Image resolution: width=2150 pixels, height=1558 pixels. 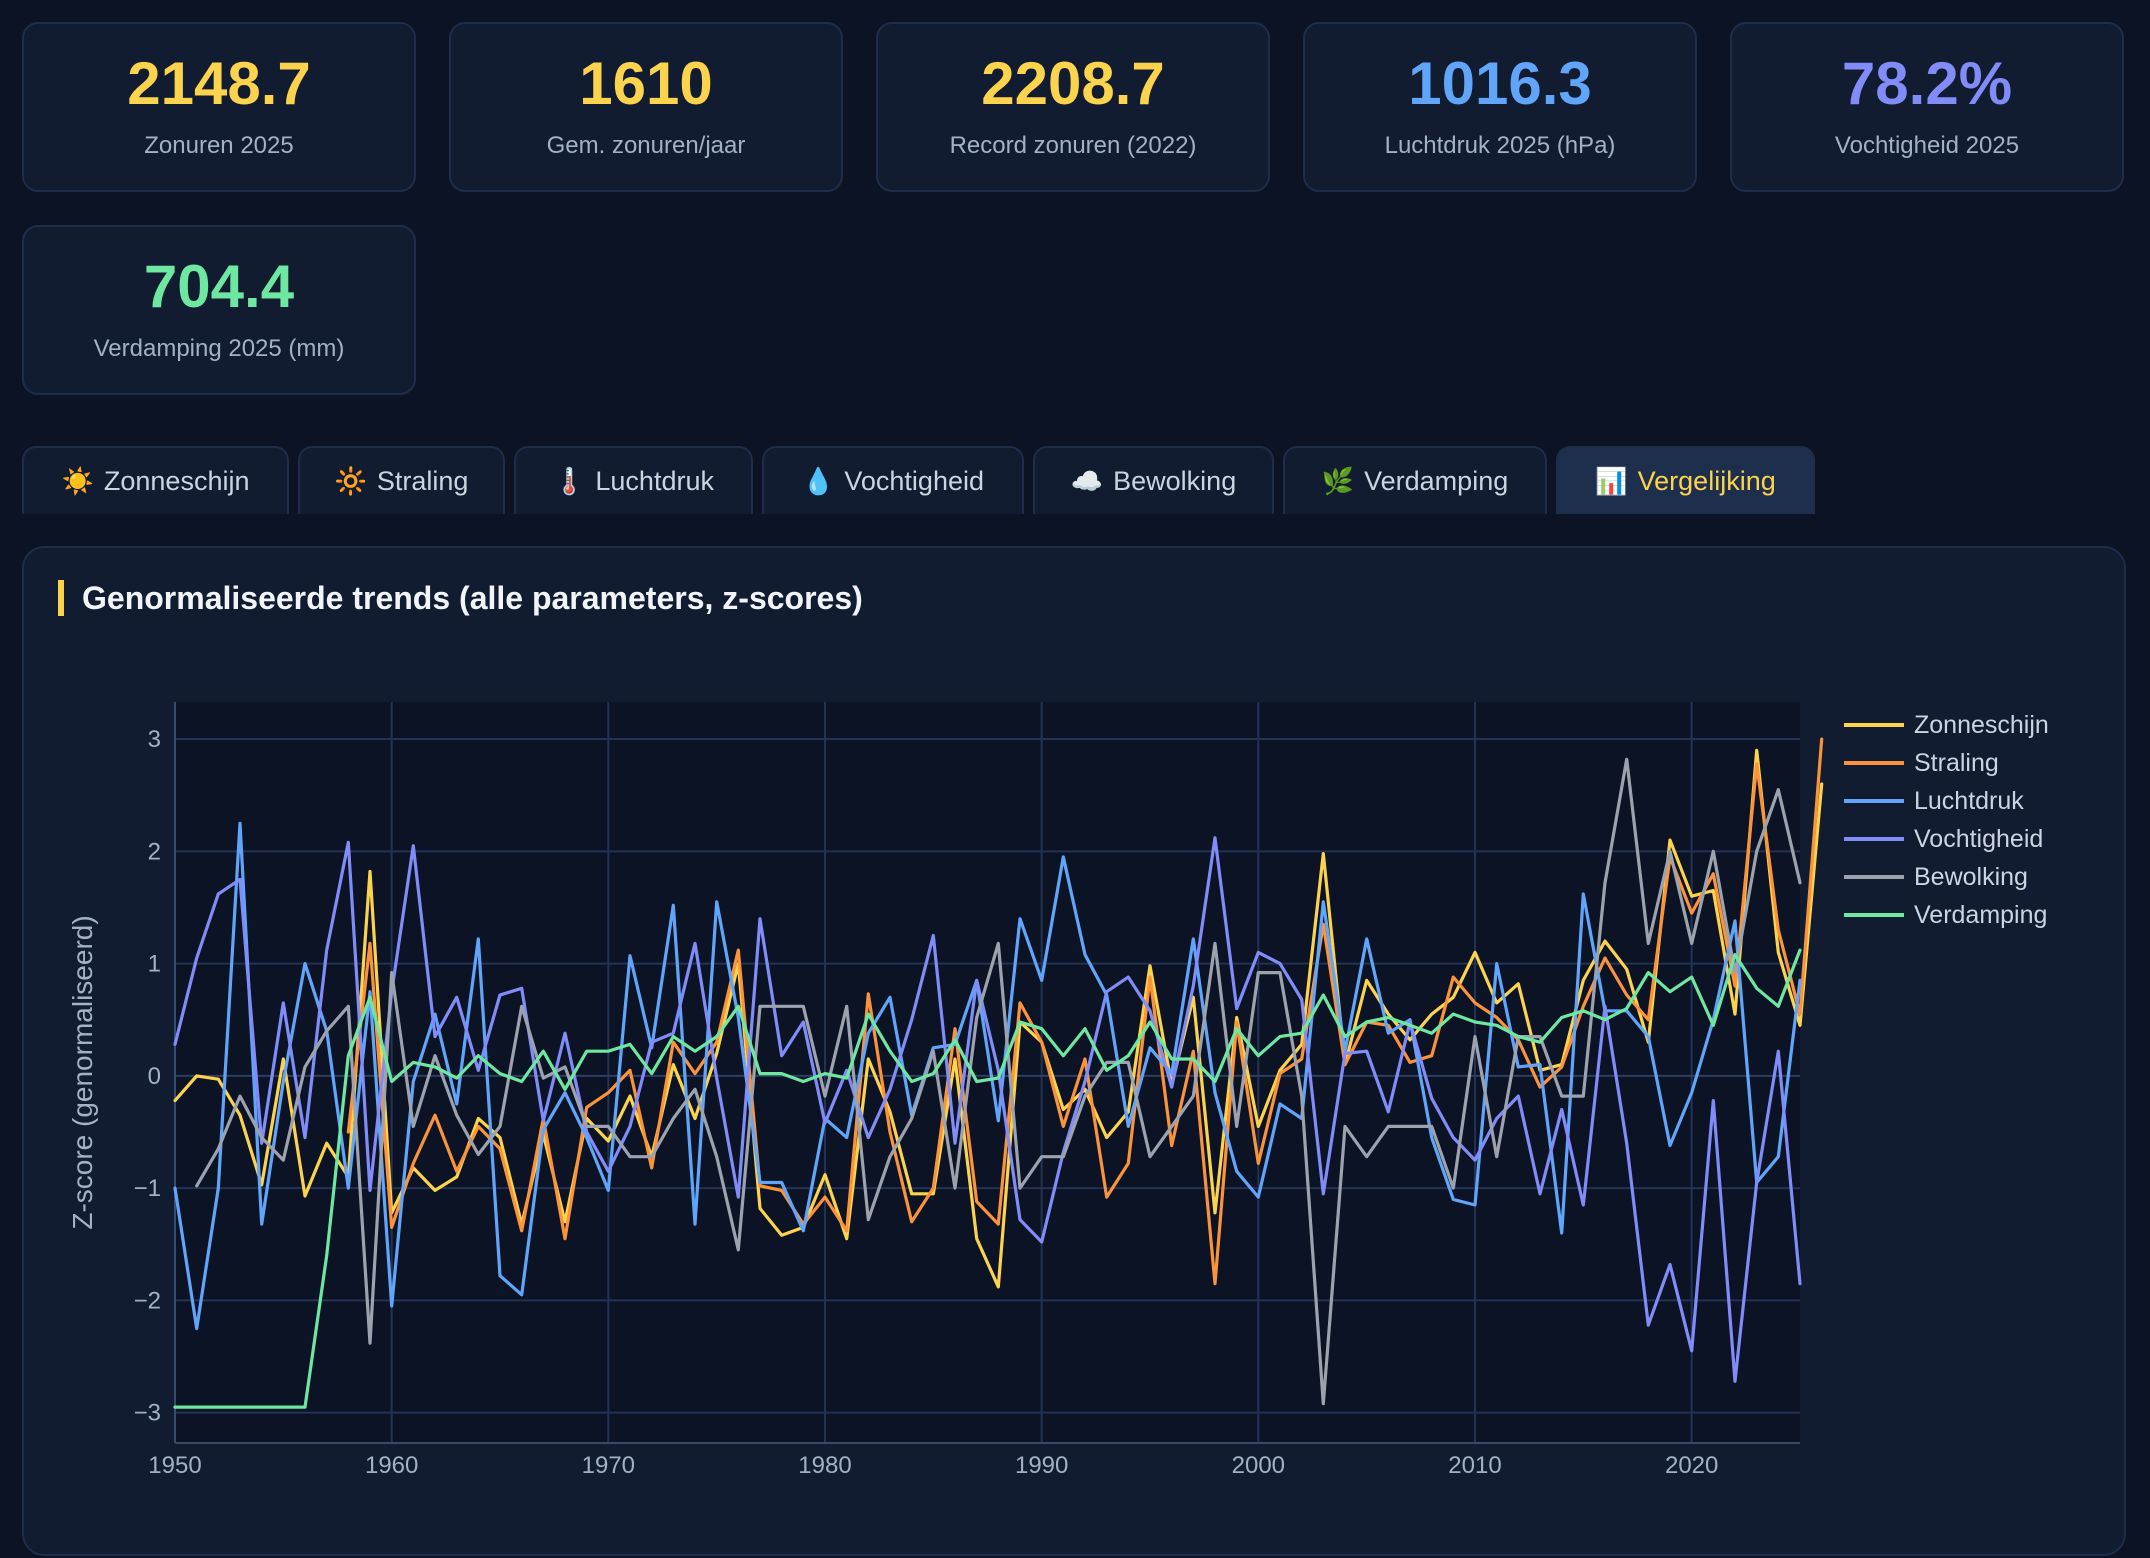 I want to click on stat-humidity-2025: 78.2% Vochtigheid 2025, so click(x=1927, y=107).